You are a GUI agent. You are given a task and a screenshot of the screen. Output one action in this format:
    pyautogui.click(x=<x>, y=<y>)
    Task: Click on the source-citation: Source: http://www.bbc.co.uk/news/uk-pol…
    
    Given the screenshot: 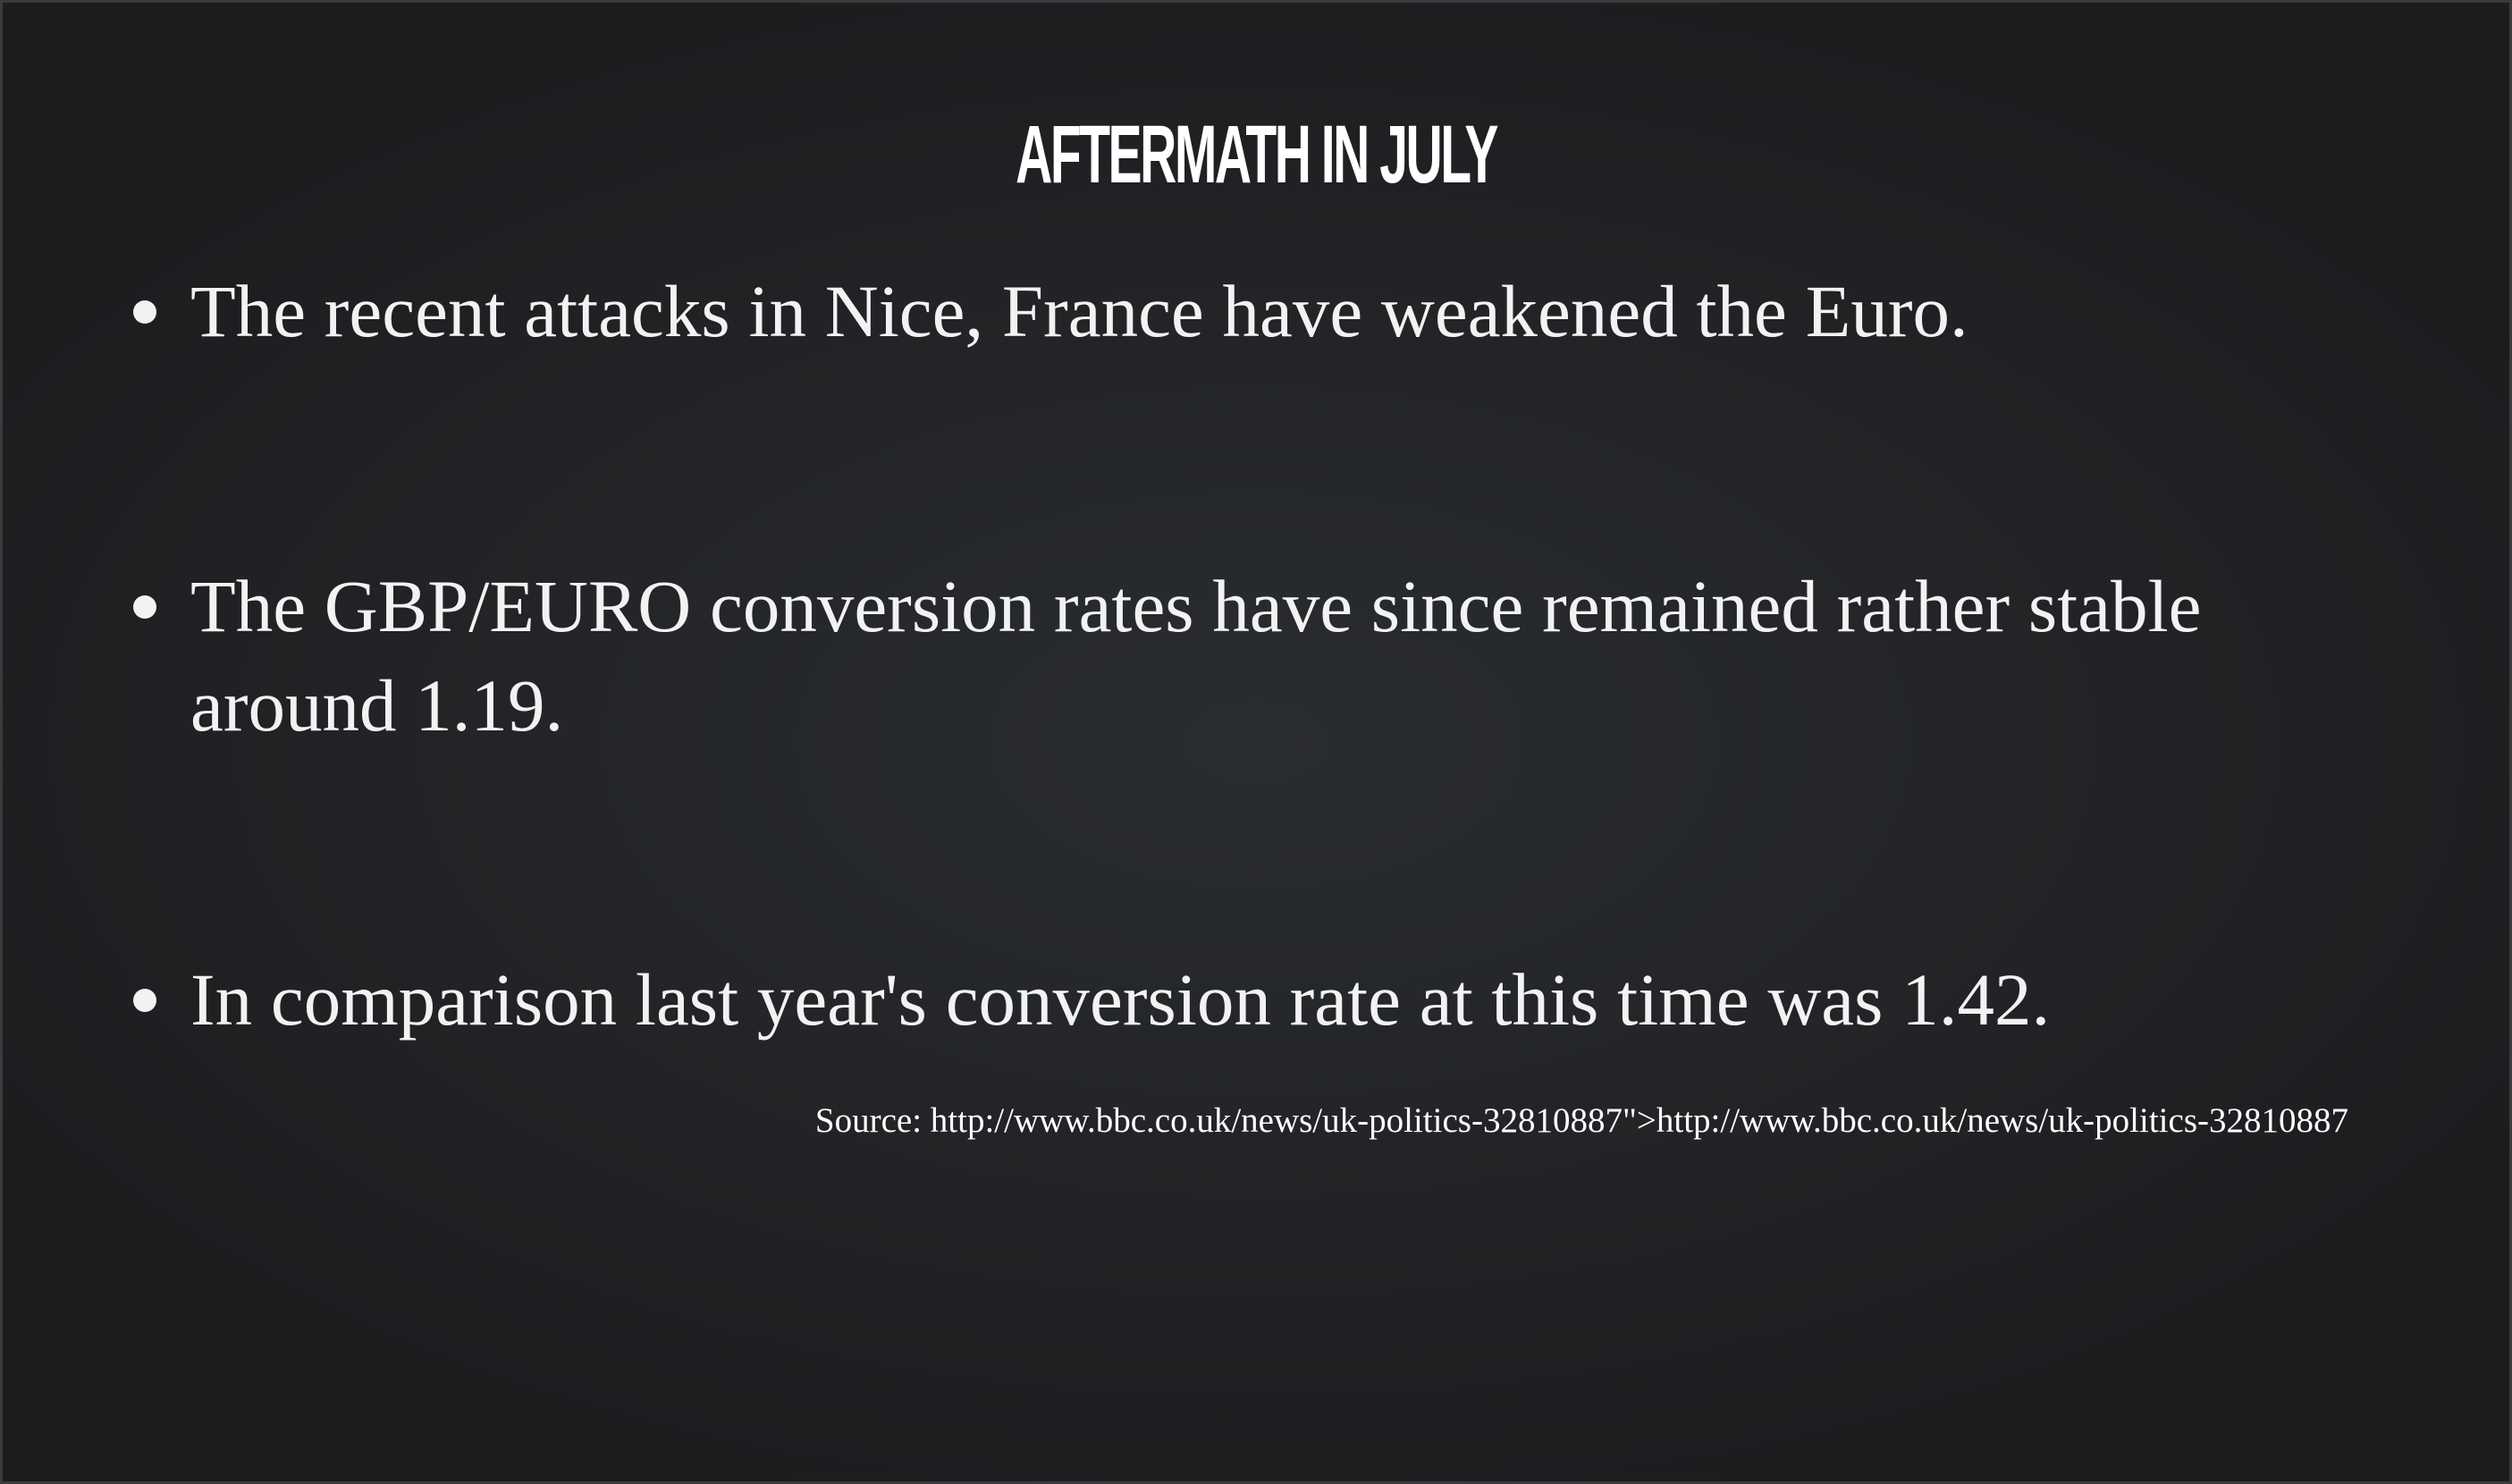 What is the action you would take?
    pyautogui.click(x=1581, y=1120)
    